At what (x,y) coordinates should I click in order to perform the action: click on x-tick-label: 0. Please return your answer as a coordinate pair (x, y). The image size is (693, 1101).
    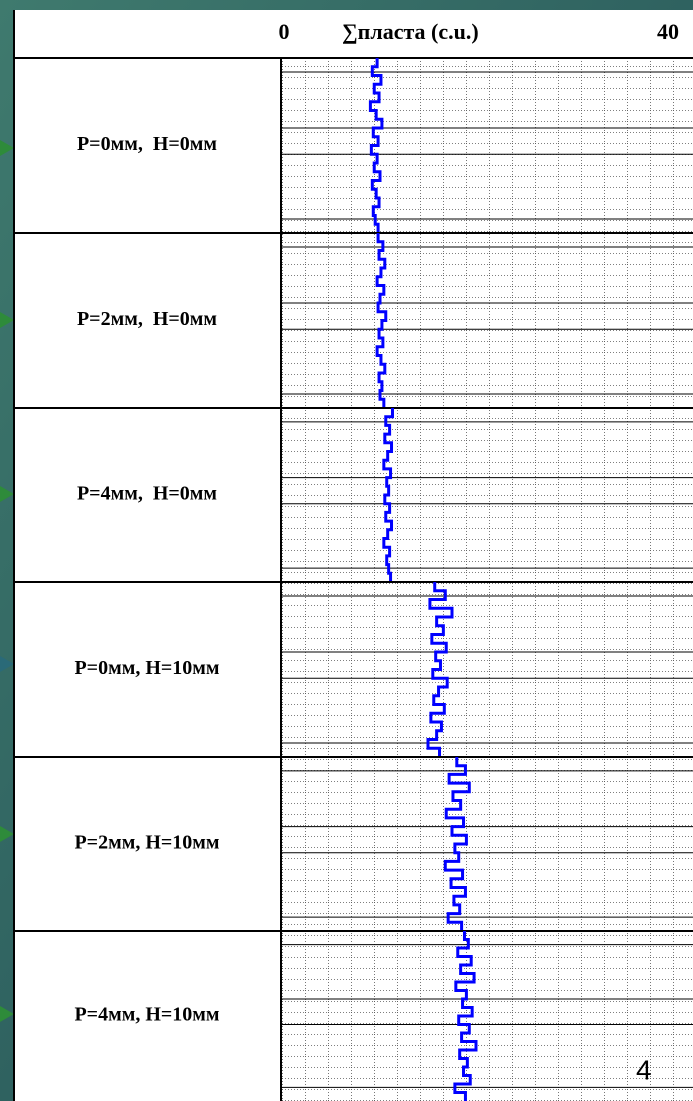
    Looking at the image, I should click on (284, 31).